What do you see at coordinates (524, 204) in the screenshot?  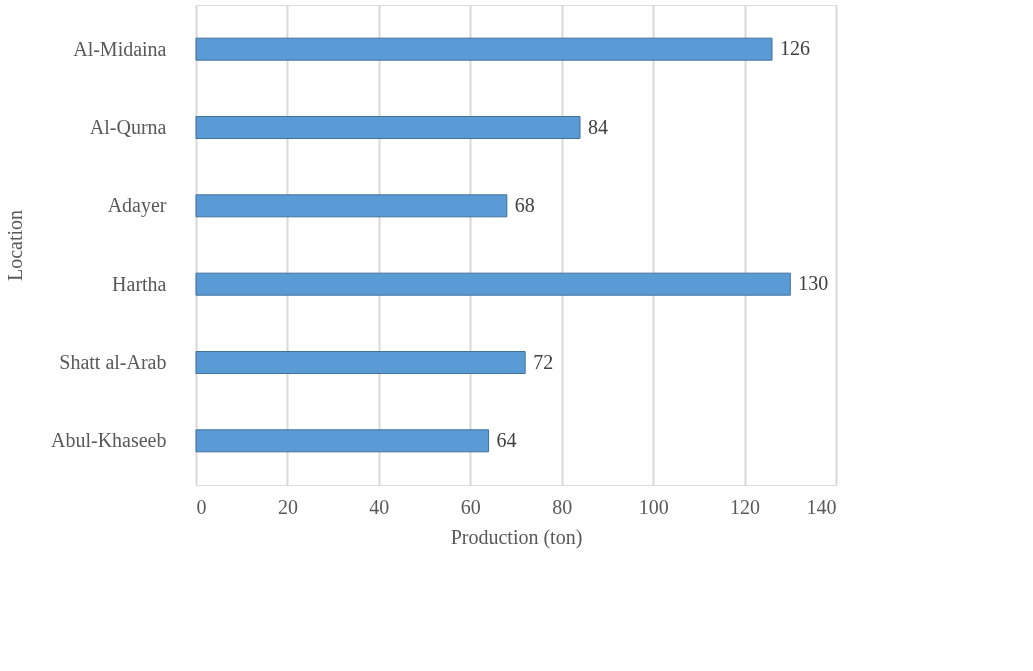 I see `data-label: 68` at bounding box center [524, 204].